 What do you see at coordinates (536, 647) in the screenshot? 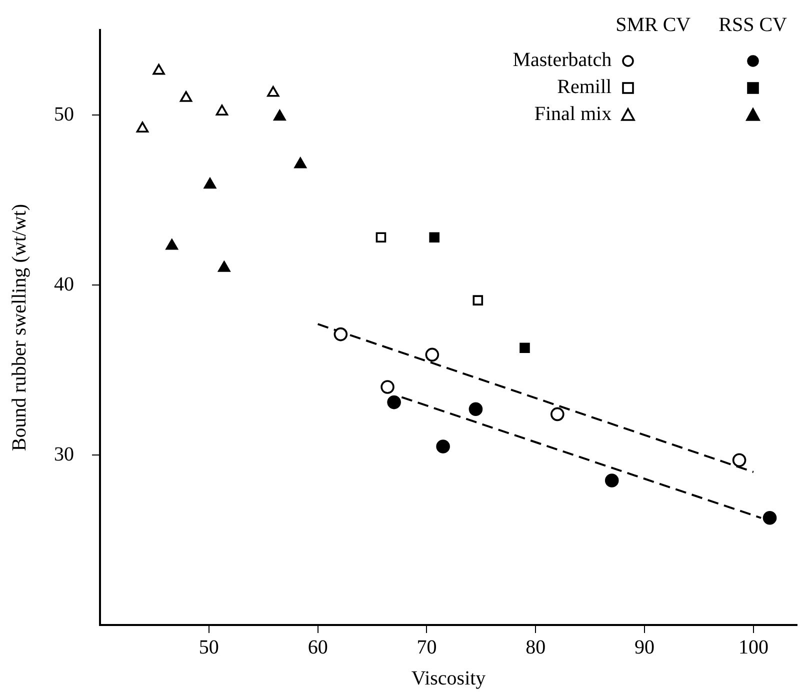
I see `x-tick-label: 80` at bounding box center [536, 647].